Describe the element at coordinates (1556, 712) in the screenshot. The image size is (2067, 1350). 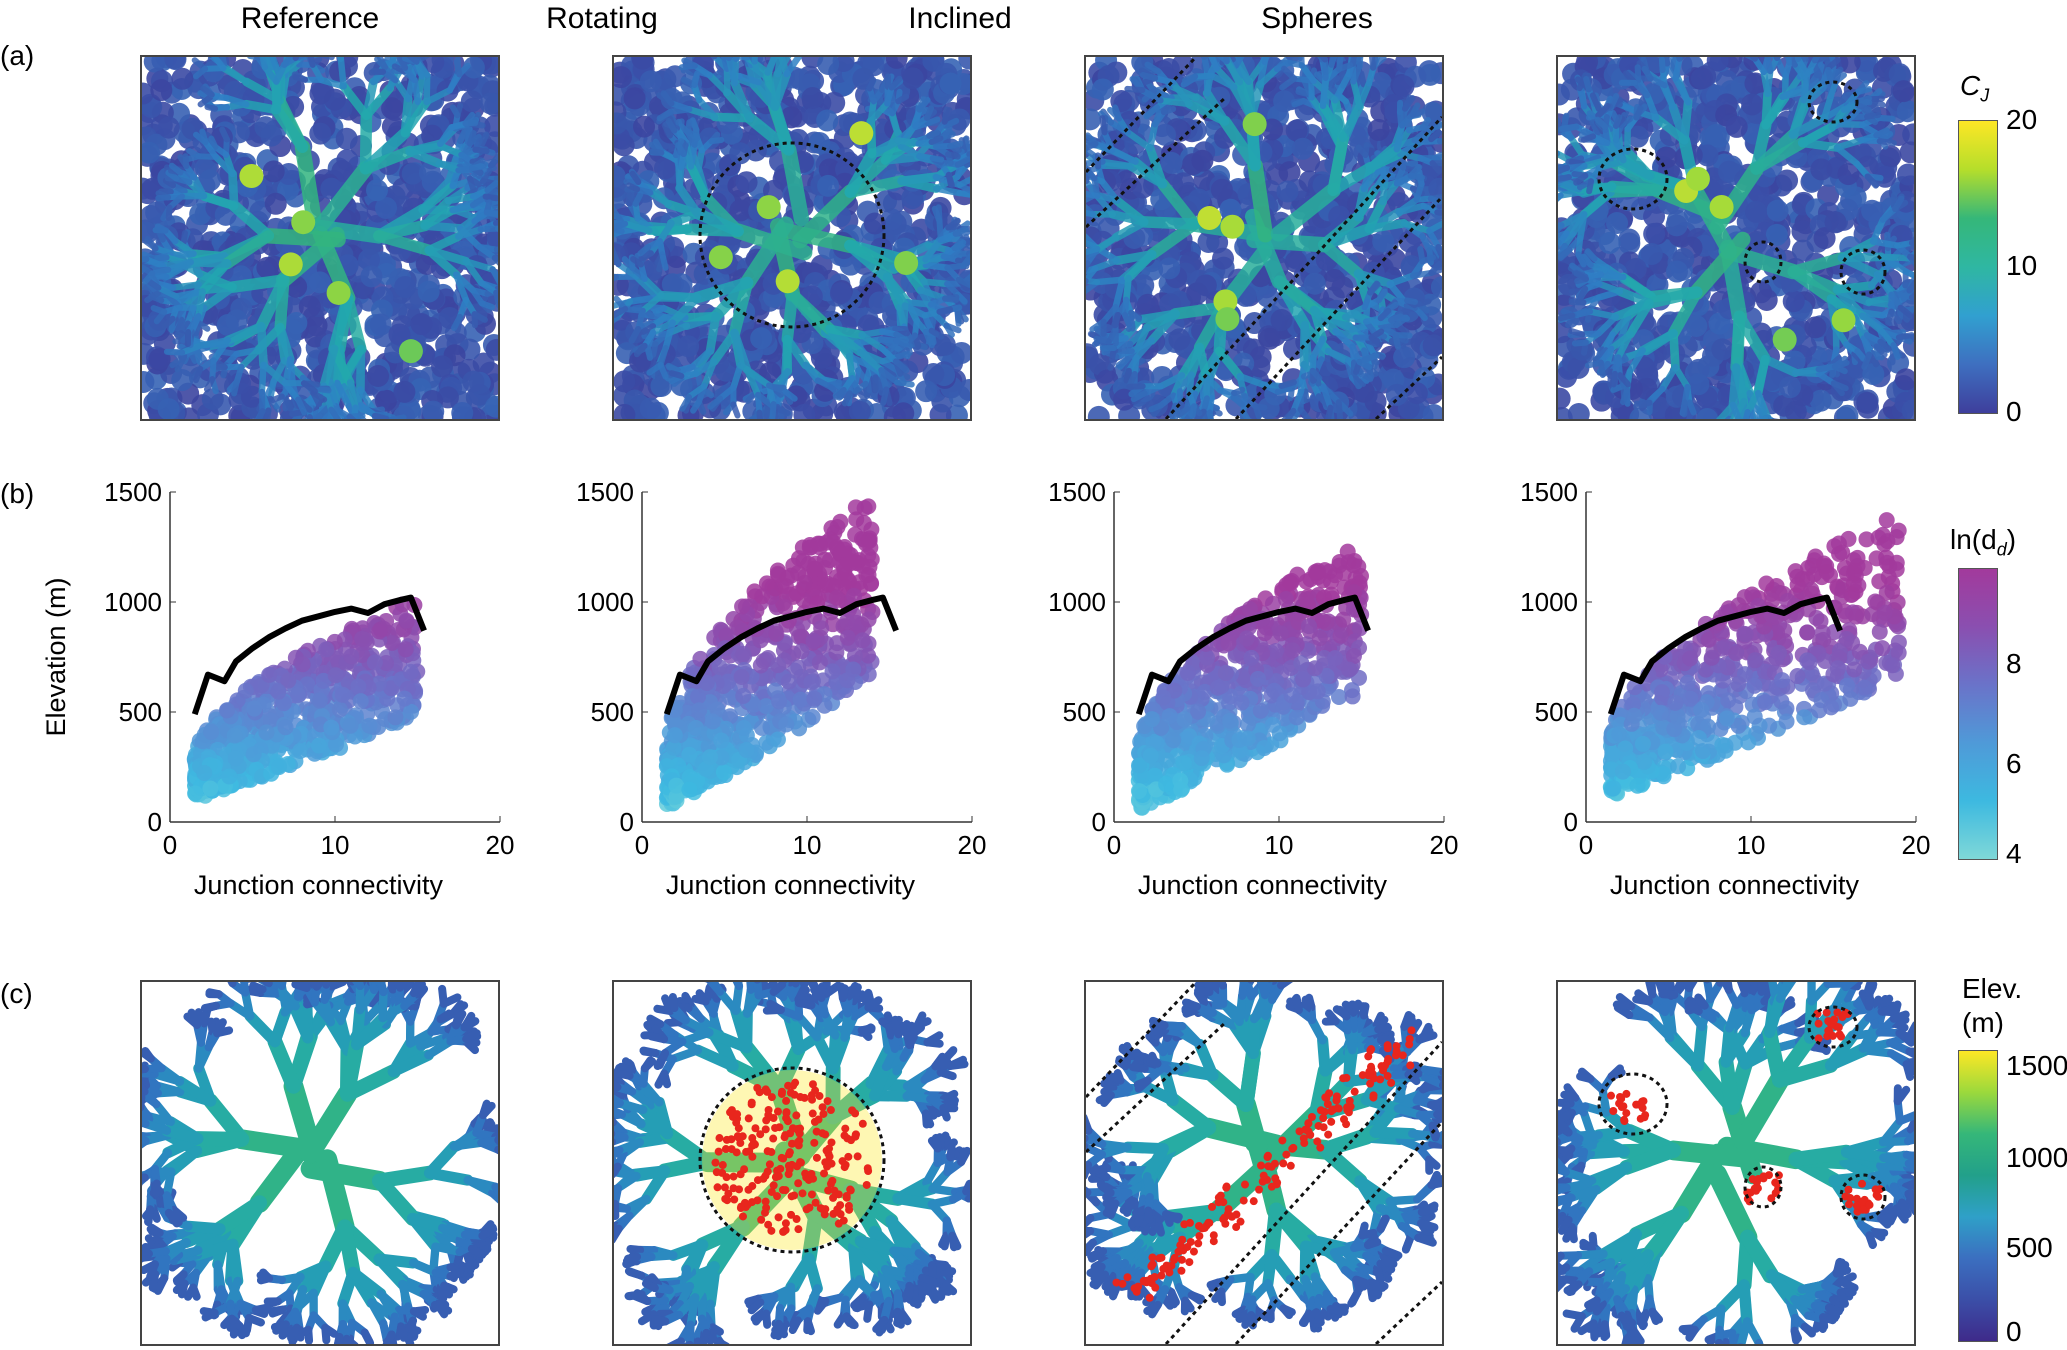
I see `y-tick-label: 500` at that location.